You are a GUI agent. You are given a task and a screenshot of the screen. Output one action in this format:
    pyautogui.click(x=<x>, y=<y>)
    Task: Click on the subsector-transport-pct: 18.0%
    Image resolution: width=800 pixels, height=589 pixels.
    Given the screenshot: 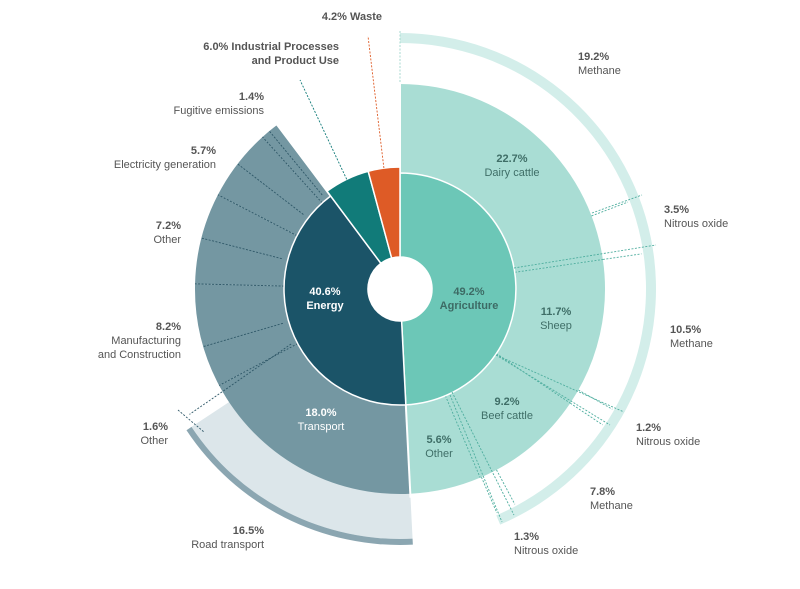 What is the action you would take?
    pyautogui.click(x=320, y=413)
    